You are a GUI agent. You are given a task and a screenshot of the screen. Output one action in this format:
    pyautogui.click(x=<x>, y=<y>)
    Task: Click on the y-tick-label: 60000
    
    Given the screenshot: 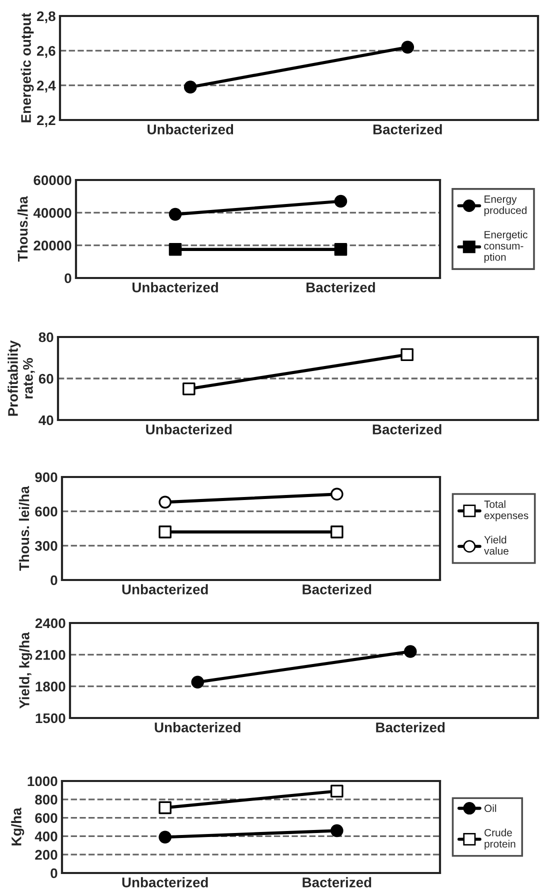 What is the action you would take?
    pyautogui.click(x=53, y=180)
    